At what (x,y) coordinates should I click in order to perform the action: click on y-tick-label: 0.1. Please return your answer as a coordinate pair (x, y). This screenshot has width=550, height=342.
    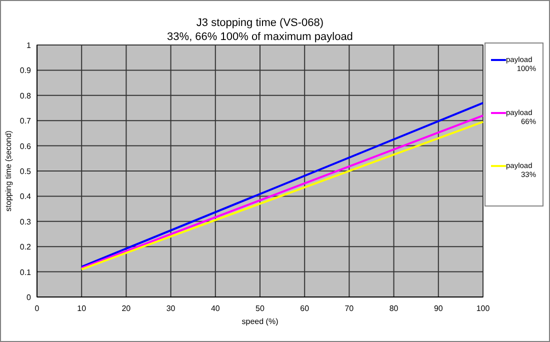
    Looking at the image, I should click on (26, 272).